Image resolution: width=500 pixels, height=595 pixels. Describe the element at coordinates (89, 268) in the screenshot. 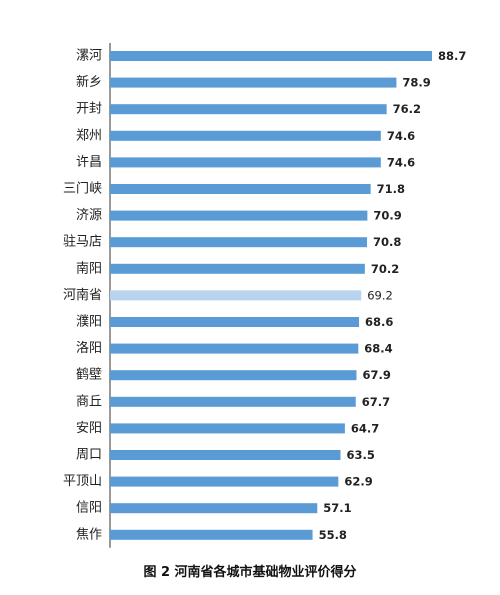

I see `category-label: 南阳` at that location.